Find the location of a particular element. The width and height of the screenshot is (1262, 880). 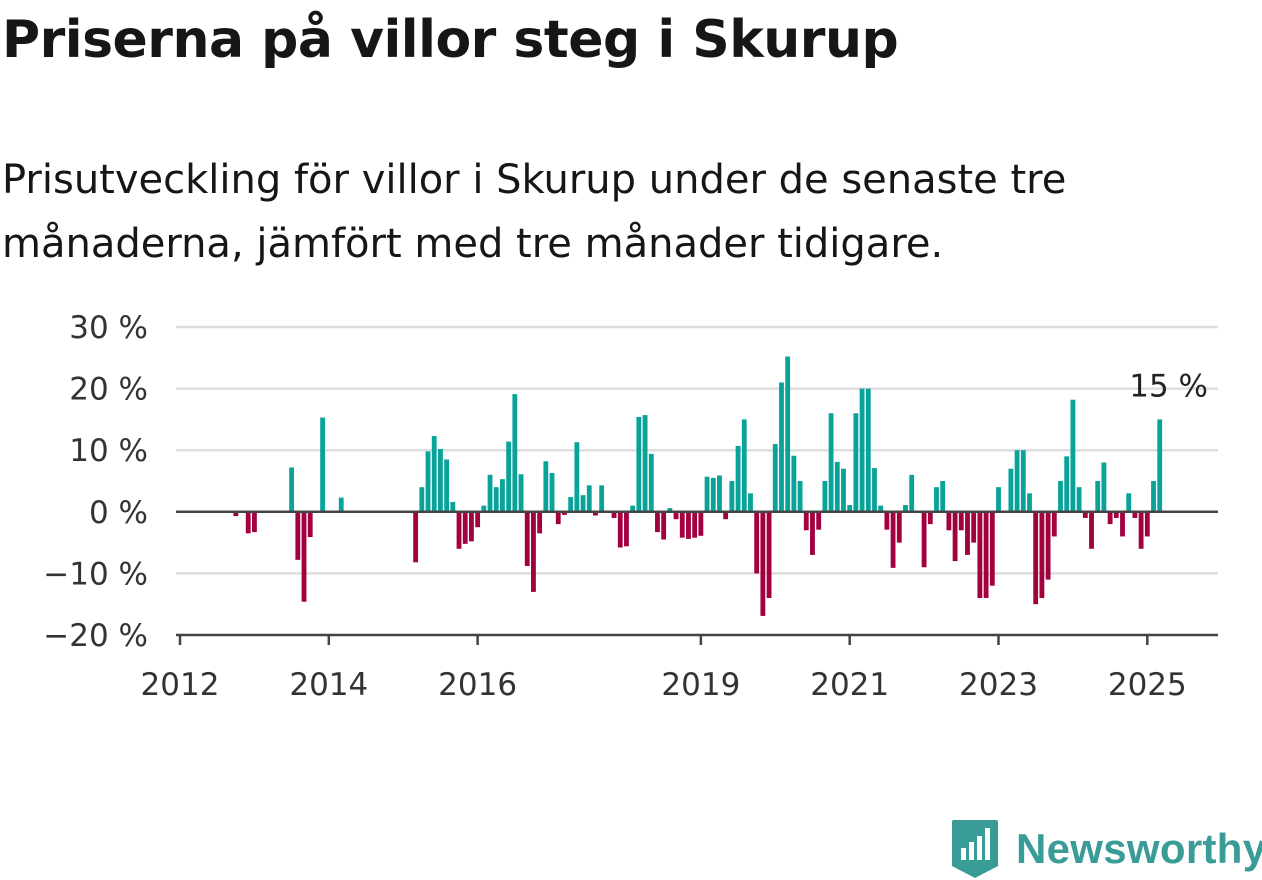

x-tick-label: 2019 is located at coordinates (700, 685).